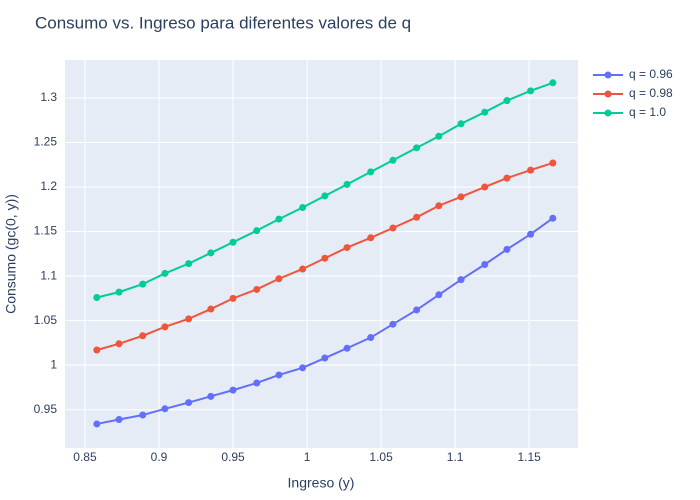 The width and height of the screenshot is (700, 500). Describe the element at coordinates (651, 93) in the screenshot. I see `legend-label: q = 0.98` at that location.